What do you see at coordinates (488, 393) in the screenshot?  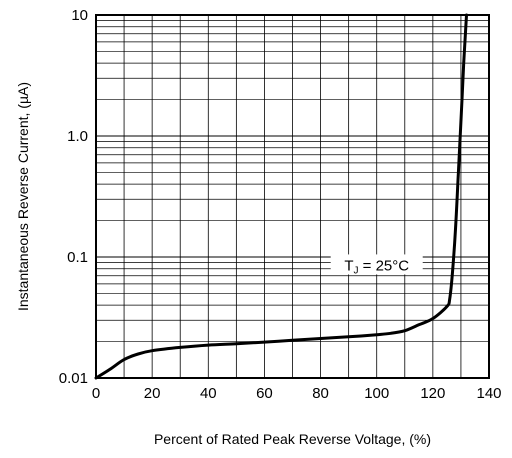 I see `x-tick-label: 140` at bounding box center [488, 393].